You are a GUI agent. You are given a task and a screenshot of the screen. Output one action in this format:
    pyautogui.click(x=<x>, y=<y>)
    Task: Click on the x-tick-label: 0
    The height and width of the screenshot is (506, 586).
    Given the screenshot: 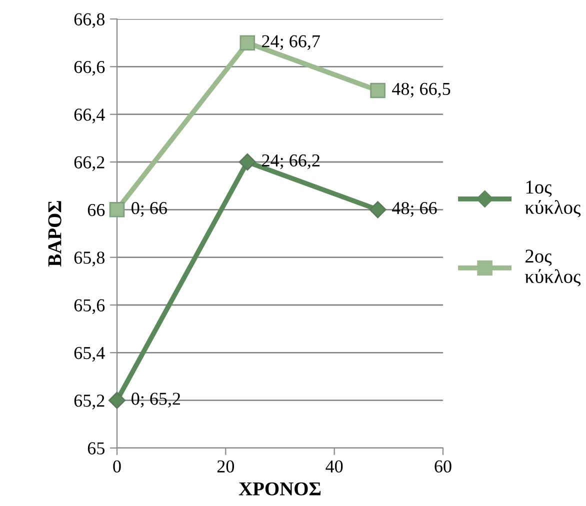 What is the action you would take?
    pyautogui.click(x=117, y=466)
    